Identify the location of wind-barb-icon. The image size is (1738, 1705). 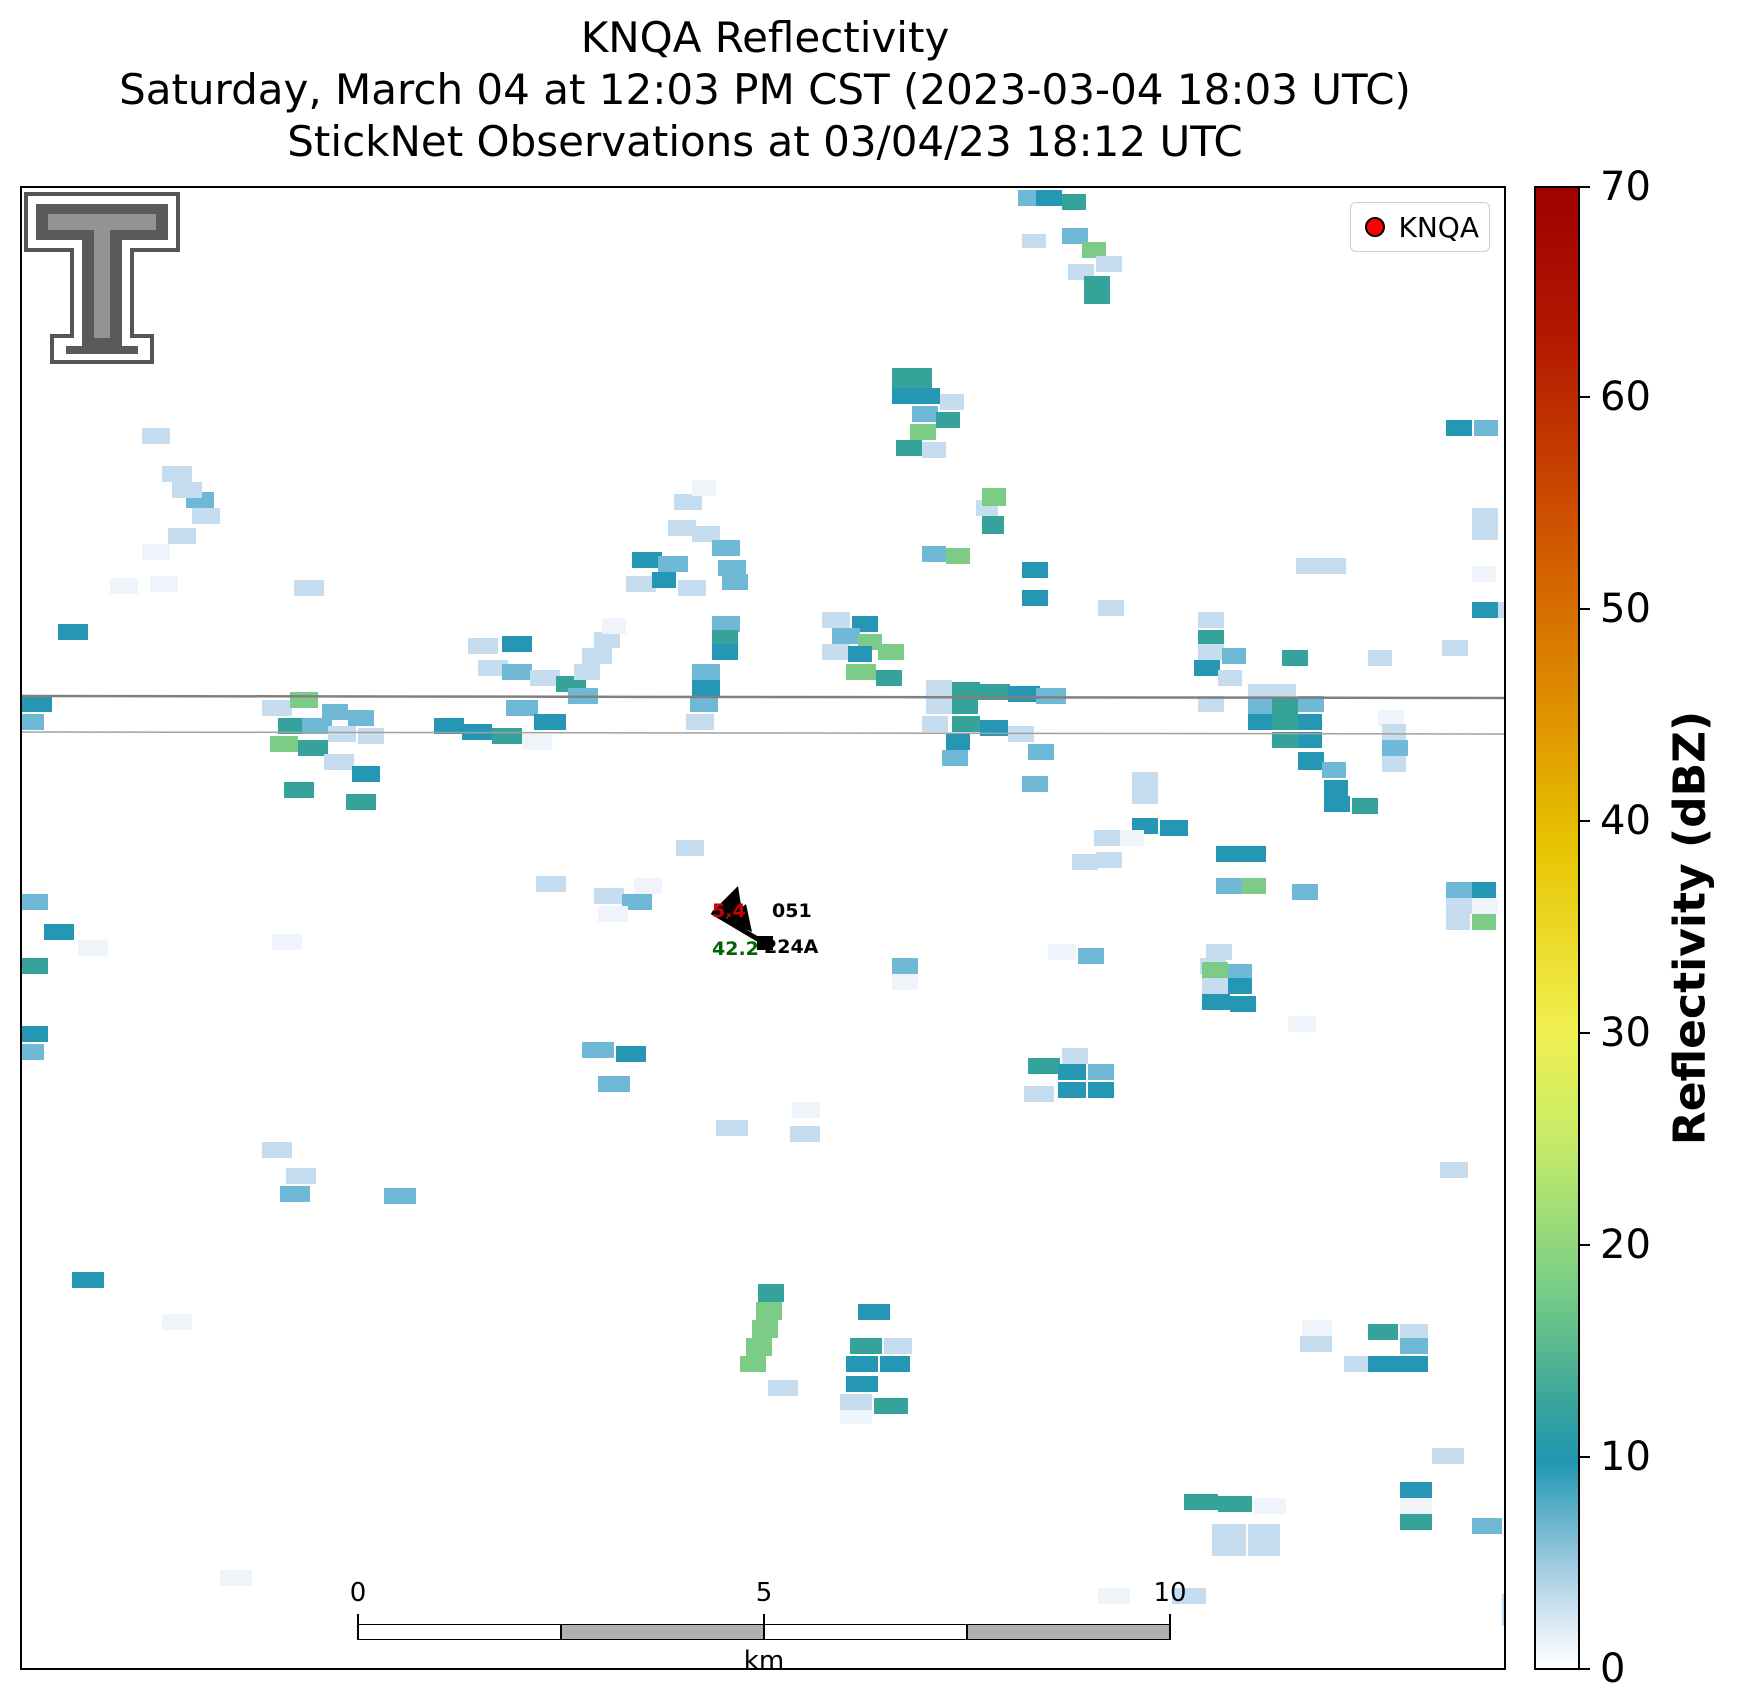
(741, 918).